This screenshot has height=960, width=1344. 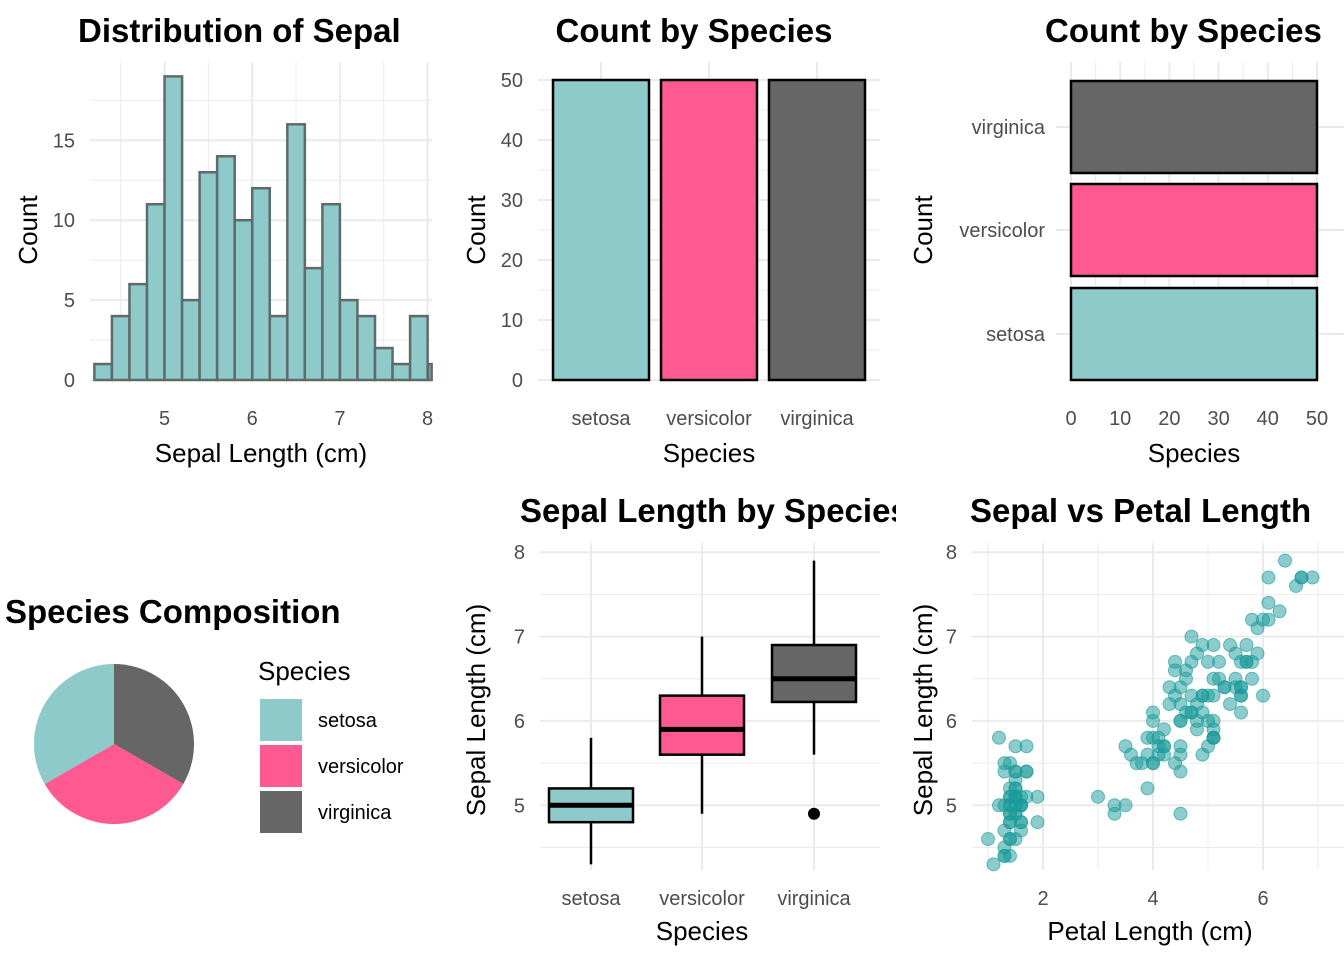 I want to click on x-tick-label: 5, so click(x=164, y=419).